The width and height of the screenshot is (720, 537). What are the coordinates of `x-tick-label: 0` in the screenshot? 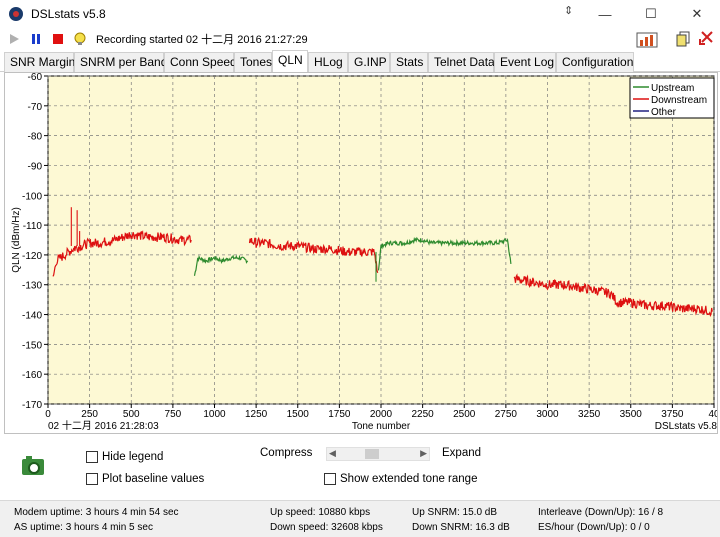 It's located at (48, 414).